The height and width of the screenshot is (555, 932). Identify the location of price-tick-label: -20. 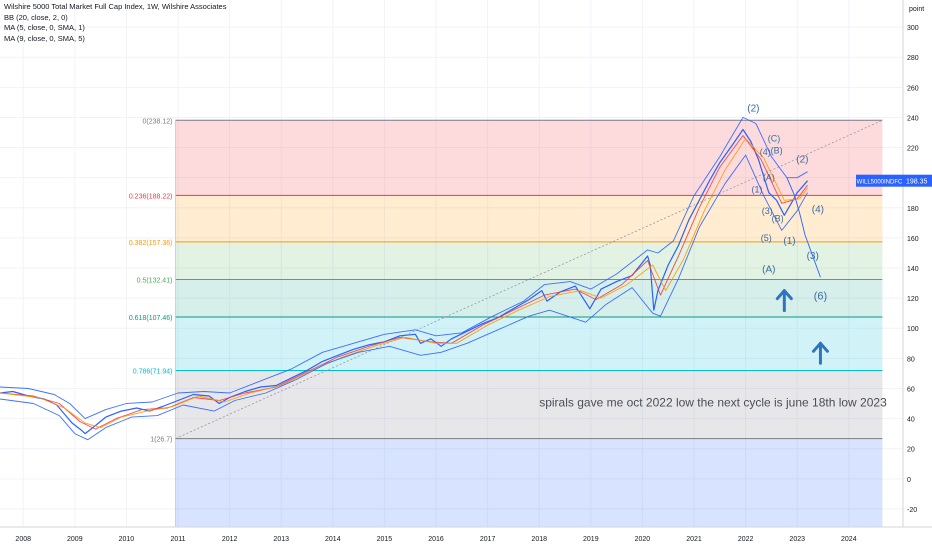
(912, 510).